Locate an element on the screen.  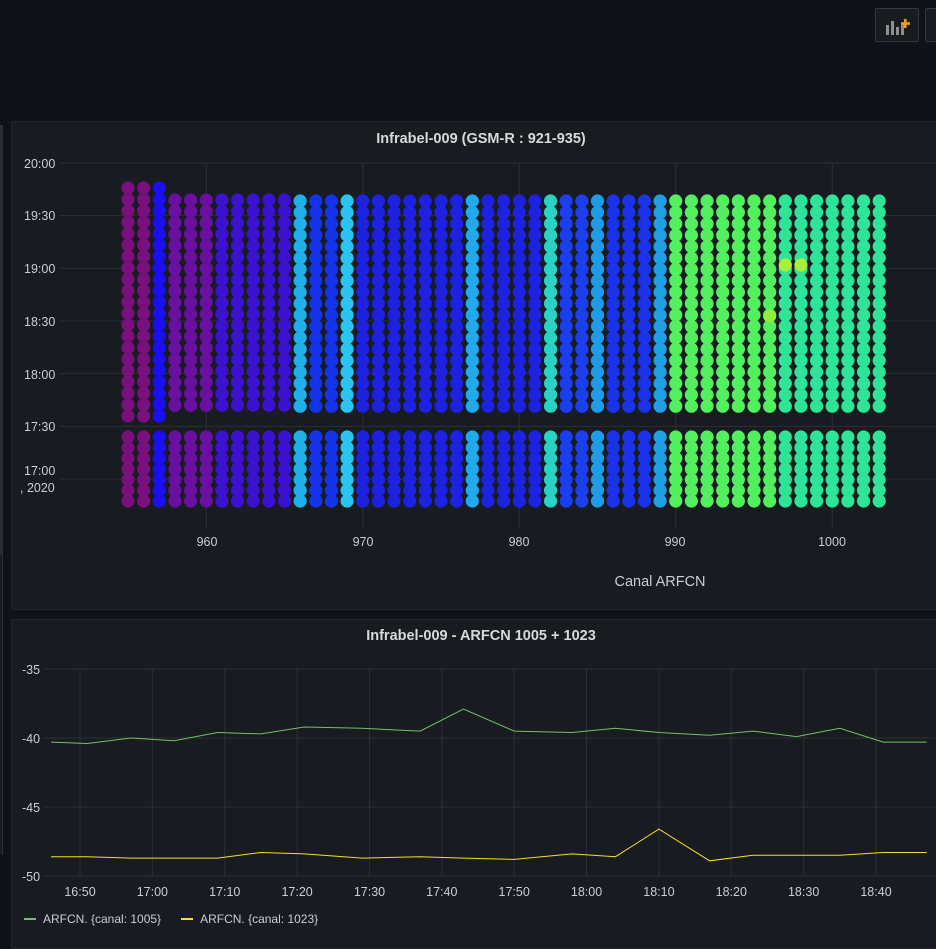
legend-item-1005: ARFCN. {canal: 1005} is located at coordinates (92, 919).